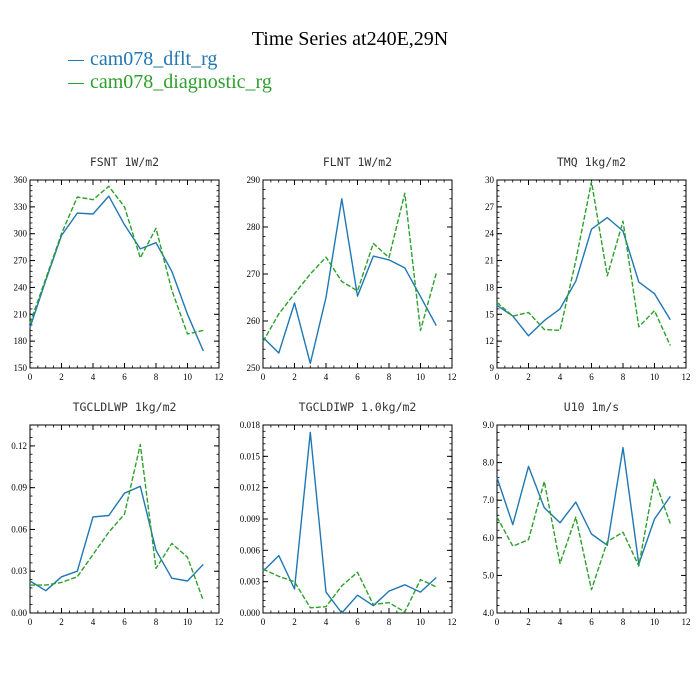  Describe the element at coordinates (489, 538) in the screenshot. I see `y-tick-label: 6.0` at that location.